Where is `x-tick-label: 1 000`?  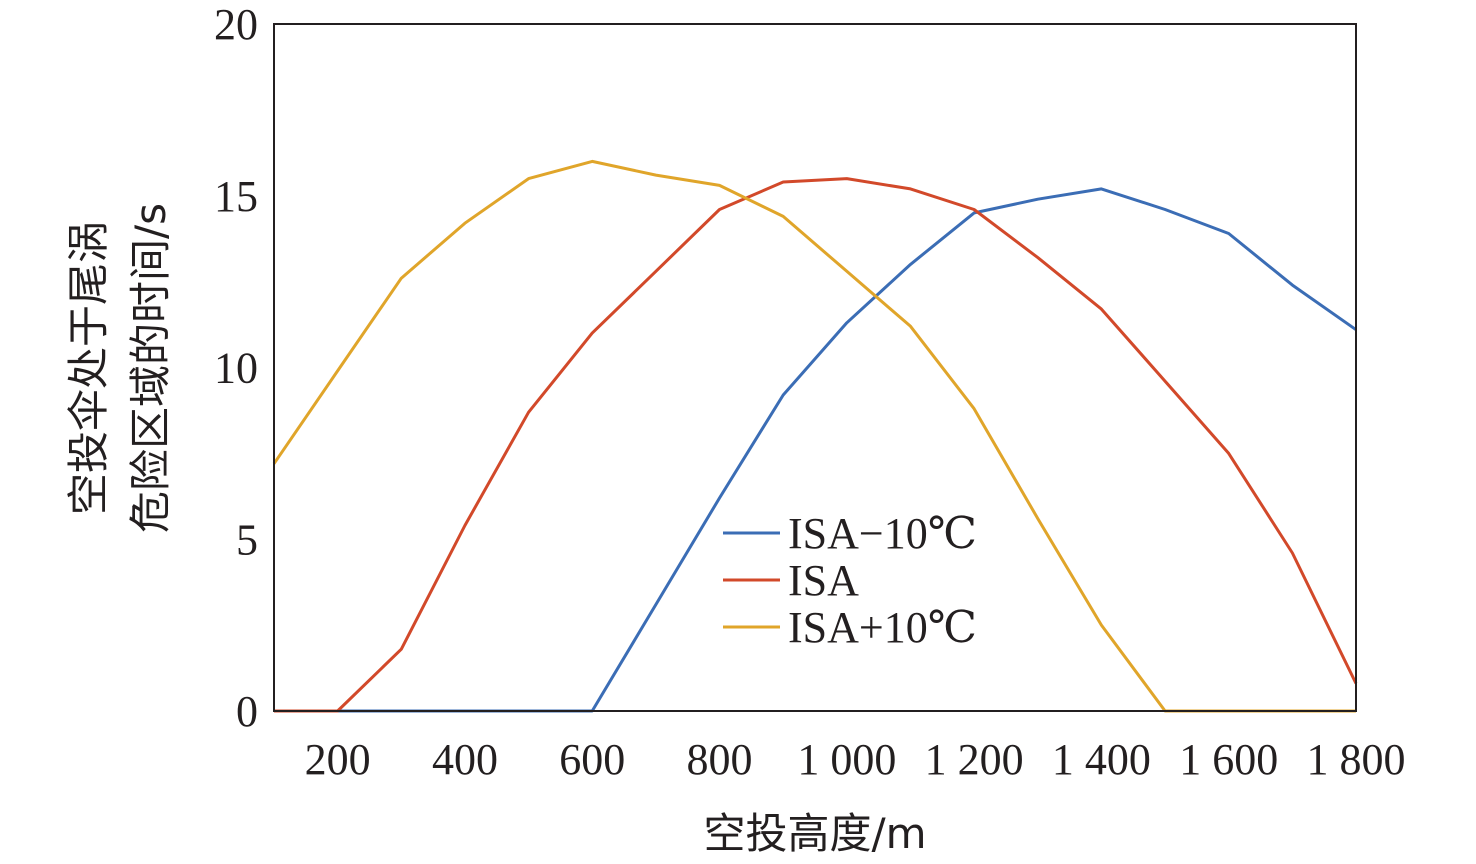 x-tick-label: 1 000 is located at coordinates (846, 759).